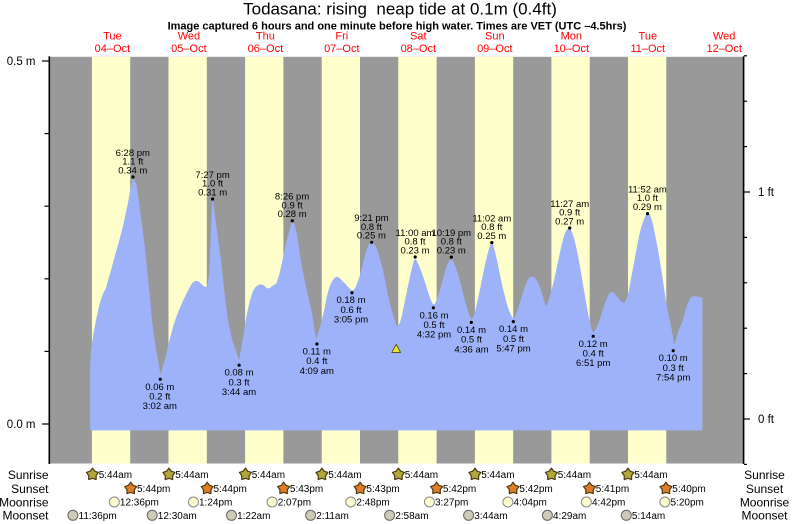 Image resolution: width=793 pixels, height=524 pixels. I want to click on svg-text: 4:09 am, so click(317, 371).